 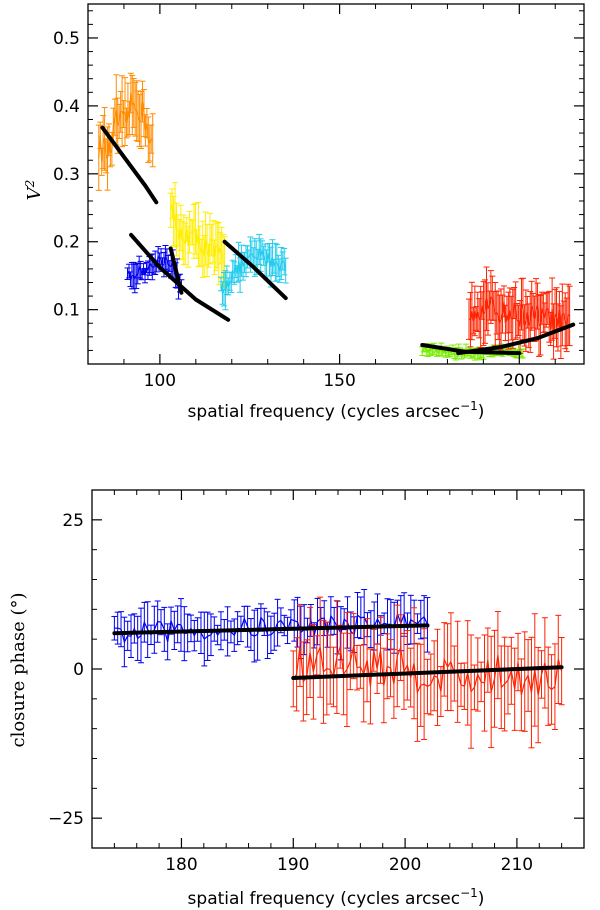 What do you see at coordinates (73, 521) in the screenshot?
I see `y-tick-label: 25` at bounding box center [73, 521].